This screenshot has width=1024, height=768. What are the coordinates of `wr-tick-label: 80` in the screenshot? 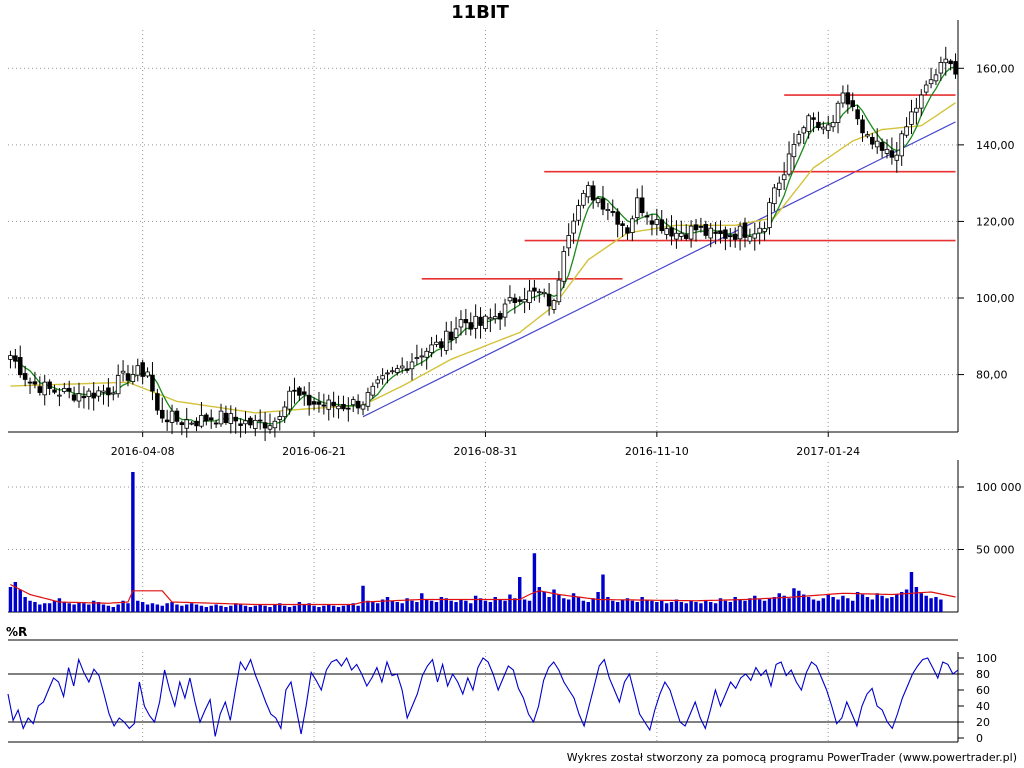 It's located at (983, 674).